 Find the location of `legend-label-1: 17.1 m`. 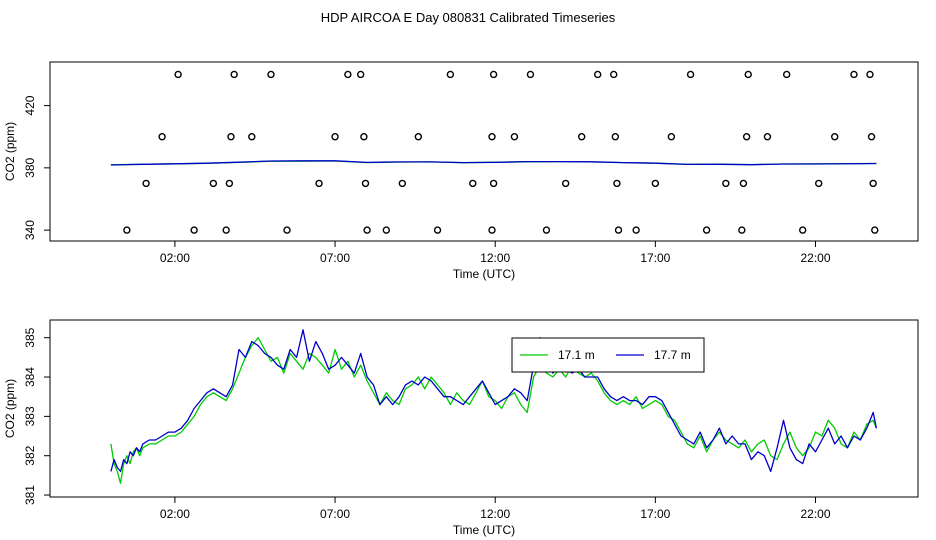

legend-label-1: 17.1 m is located at coordinates (576, 355).